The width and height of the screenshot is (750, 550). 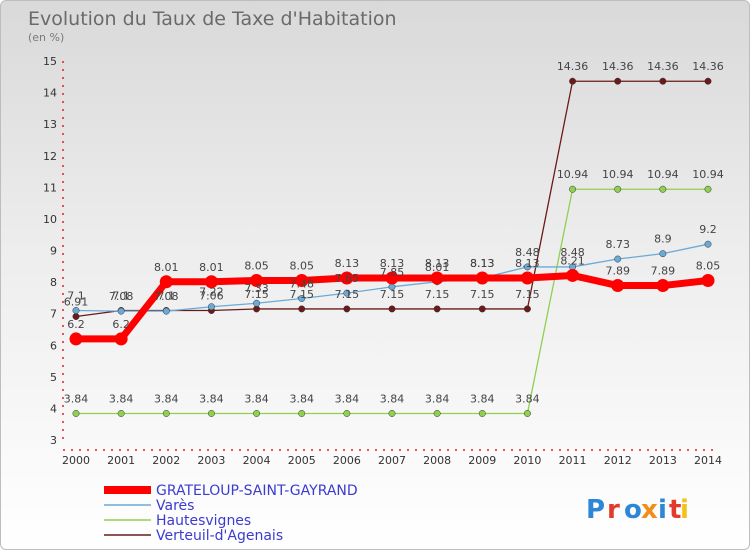 I want to click on data-label: 8.48, so click(x=527, y=252).